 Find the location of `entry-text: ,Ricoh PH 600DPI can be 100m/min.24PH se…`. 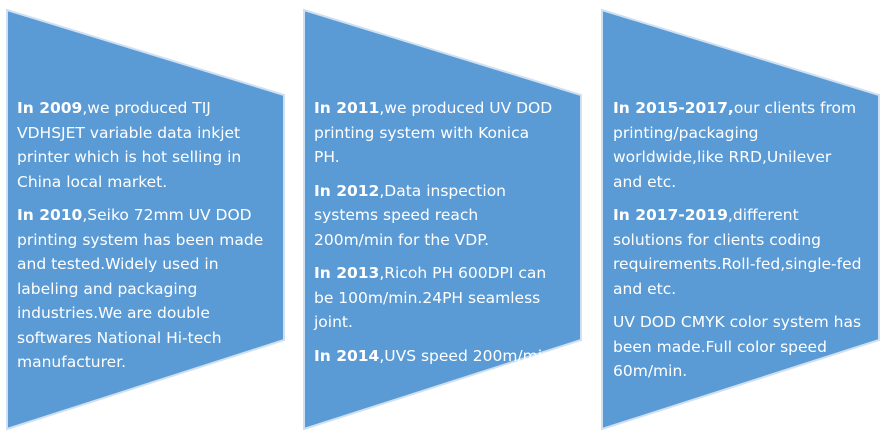

entry-text: ,Ricoh PH 600DPI can be 100m/min.24PH se… is located at coordinates (430, 297).